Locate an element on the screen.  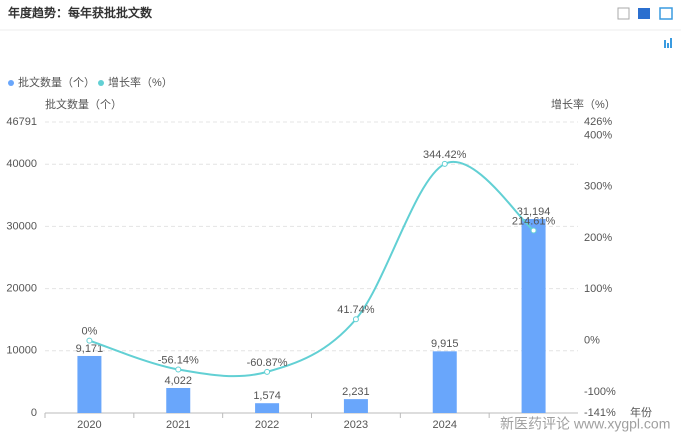
y-tick-label: 10000 is located at coordinates (21, 351).